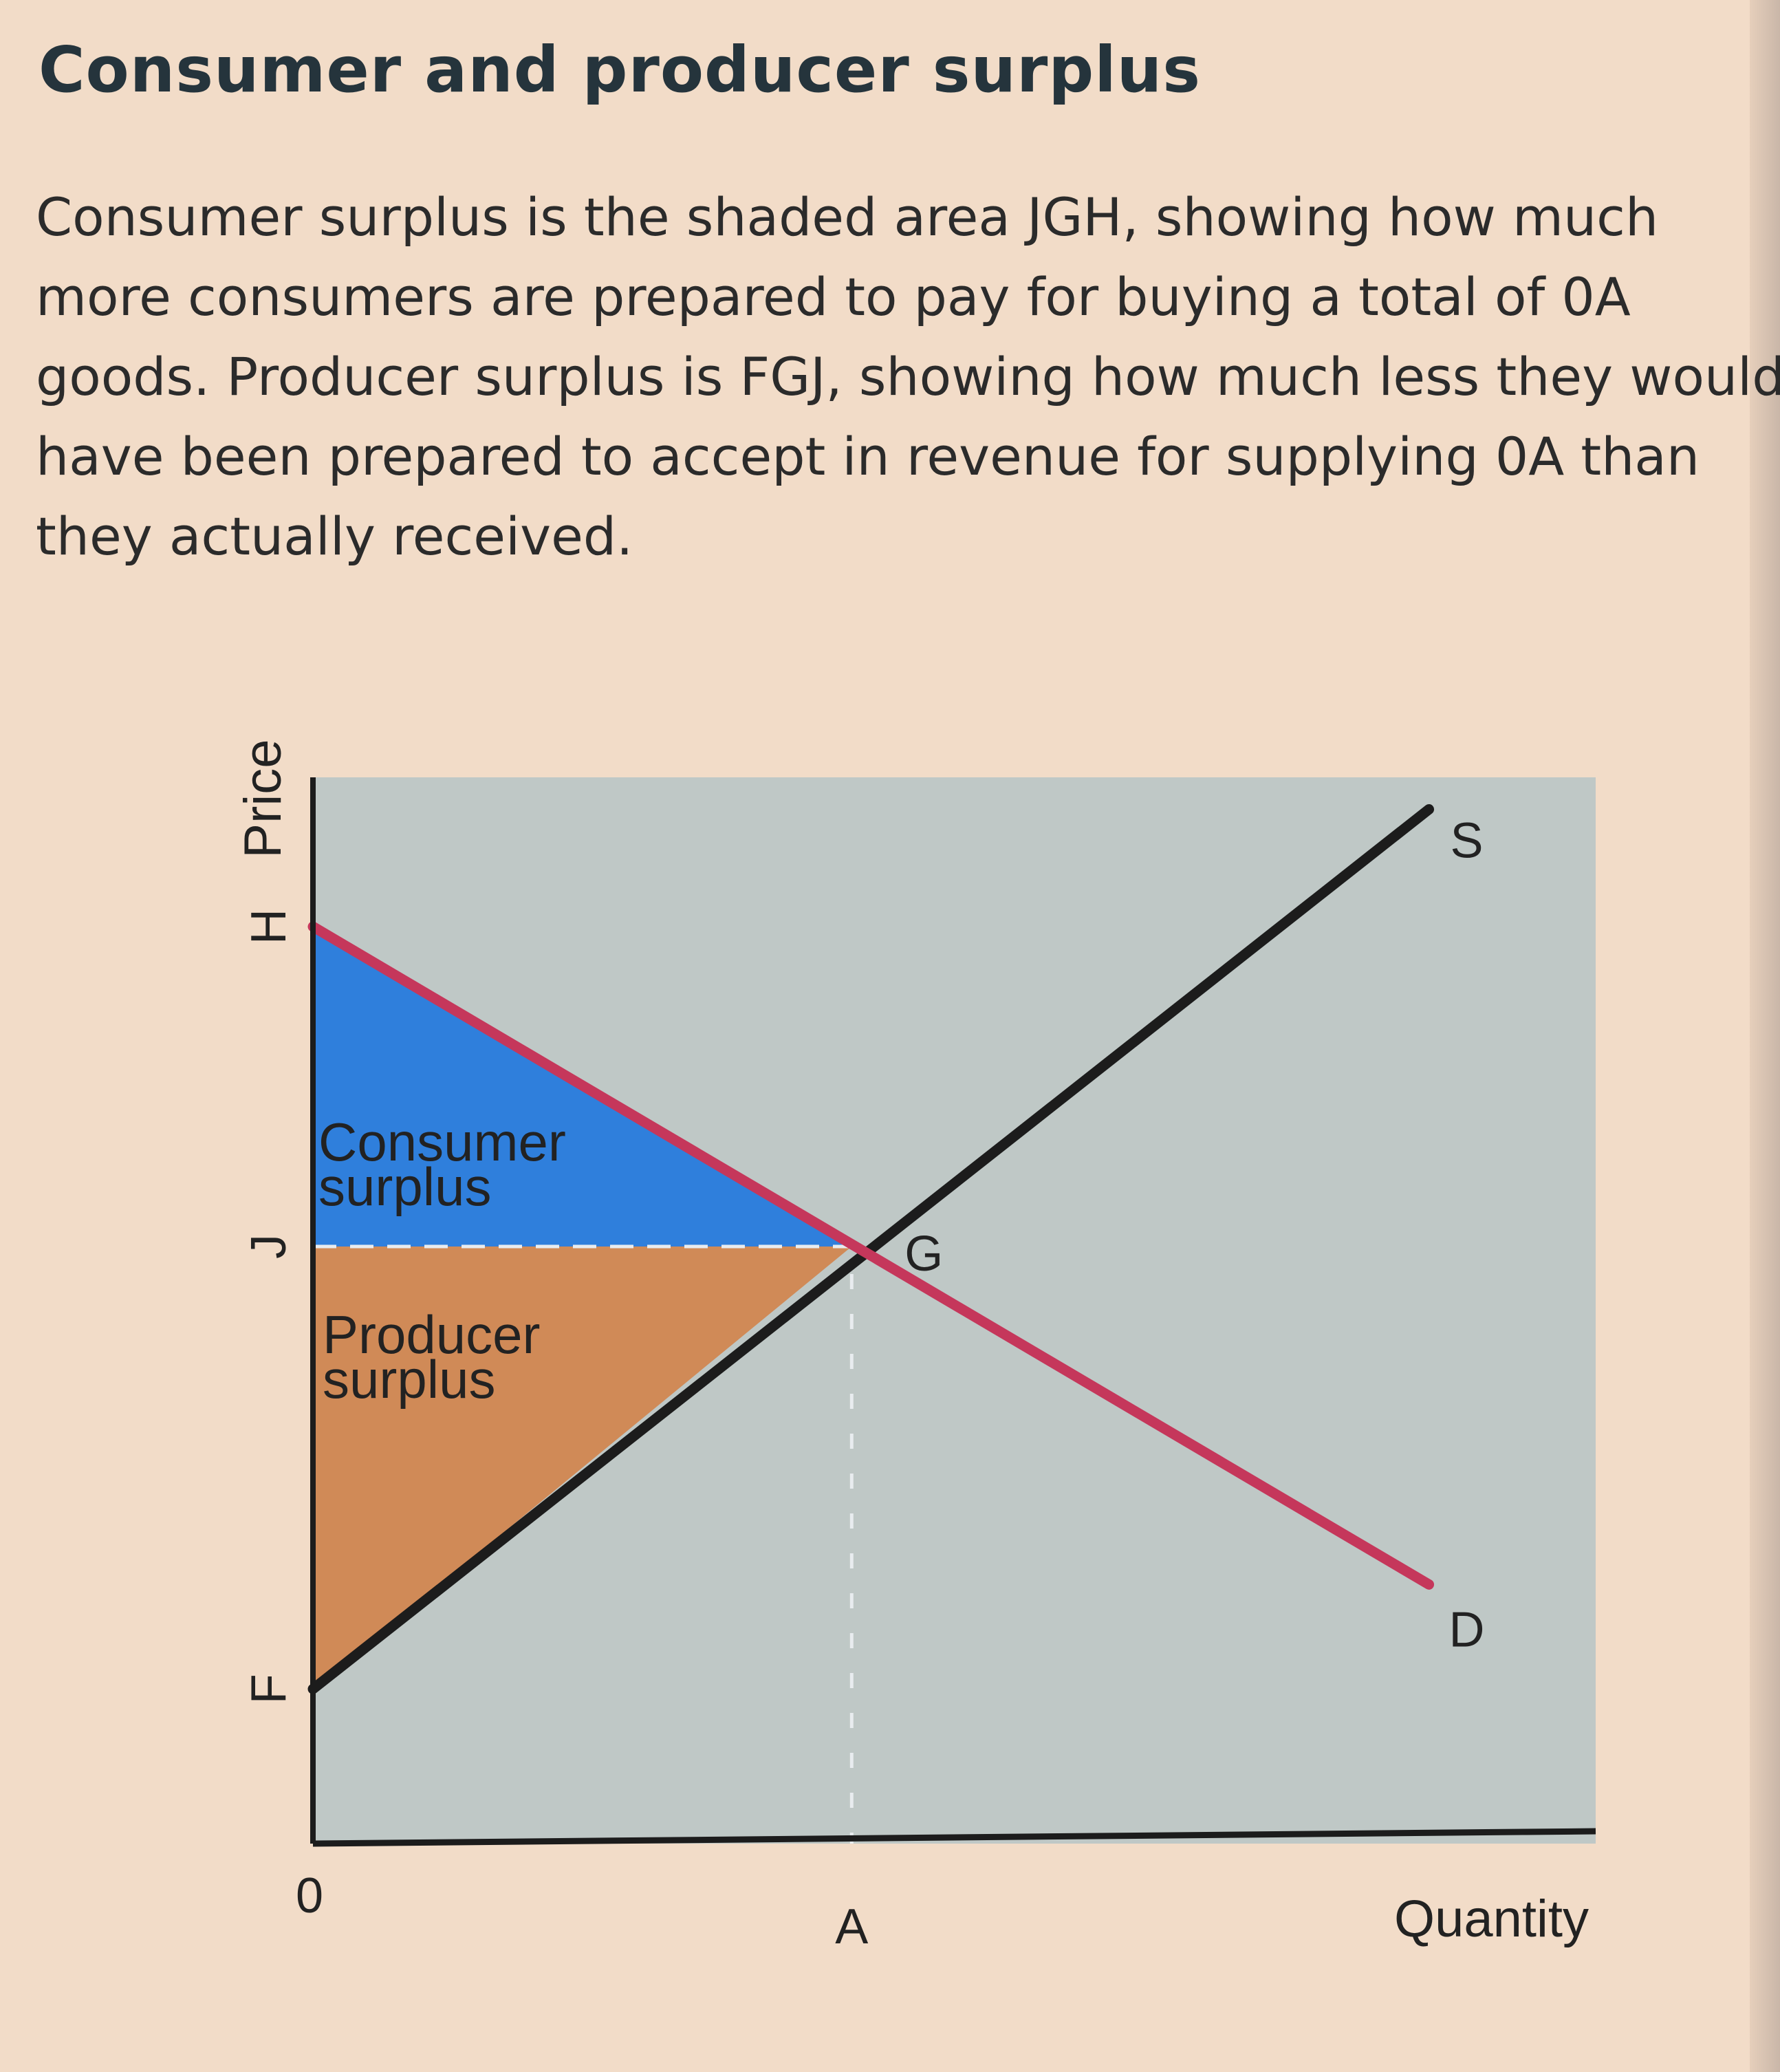 This screenshot has height=2072, width=1780. Describe the element at coordinates (620, 70) in the screenshot. I see `page-heading: Consumer and producer surplus` at that location.